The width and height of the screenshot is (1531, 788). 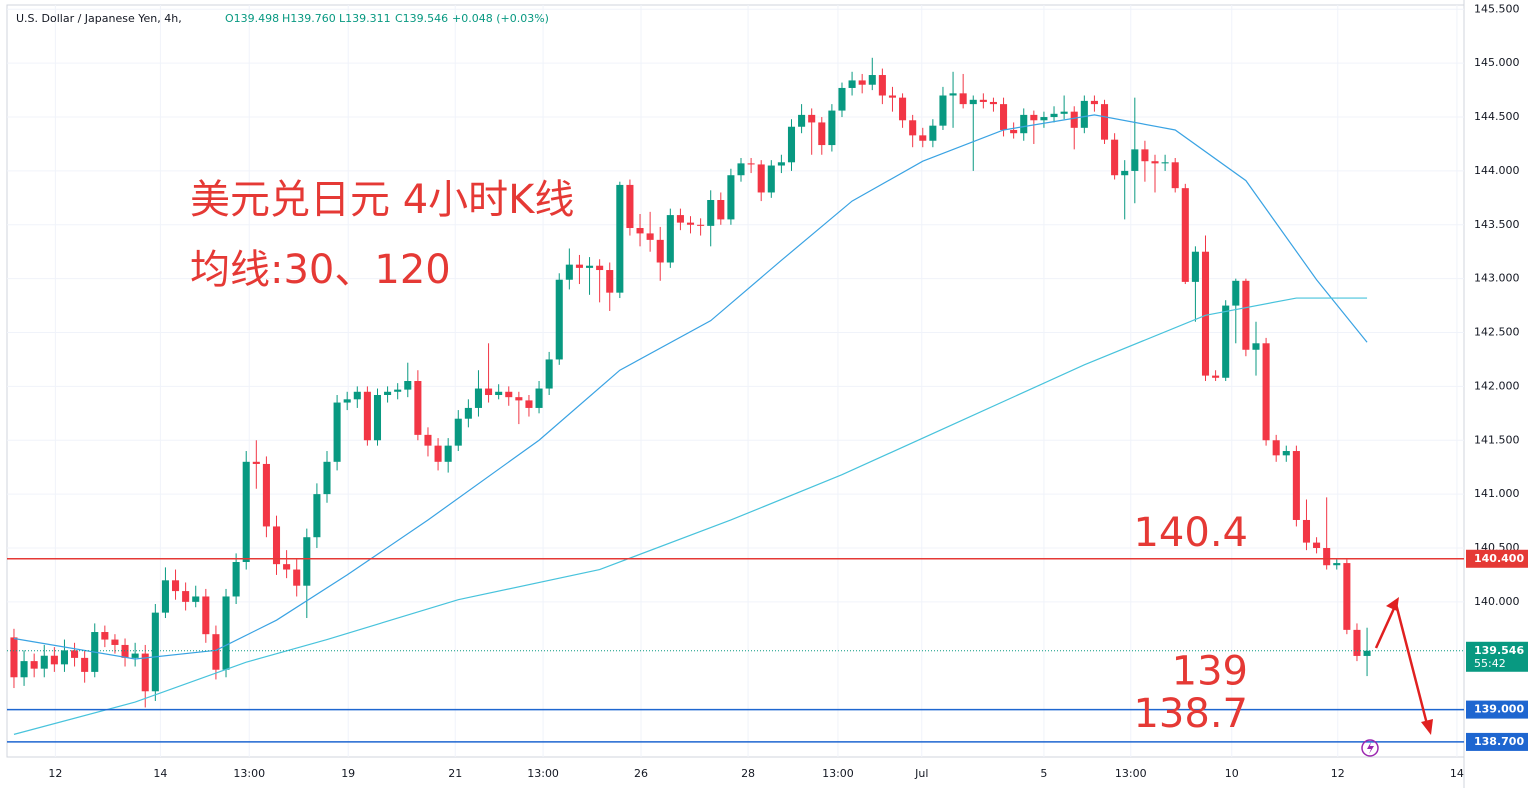 I want to click on ohlc-change: +0.048 (+0.03%), so click(x=500, y=18).